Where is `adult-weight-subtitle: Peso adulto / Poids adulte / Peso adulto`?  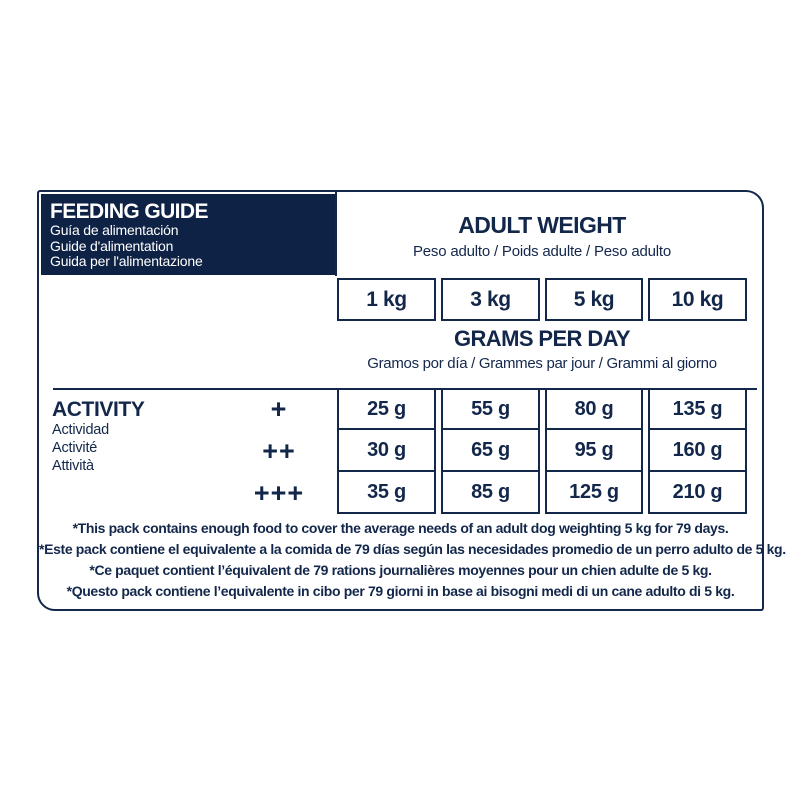 adult-weight-subtitle: Peso adulto / Poids adulte / Peso adulto is located at coordinates (542, 251).